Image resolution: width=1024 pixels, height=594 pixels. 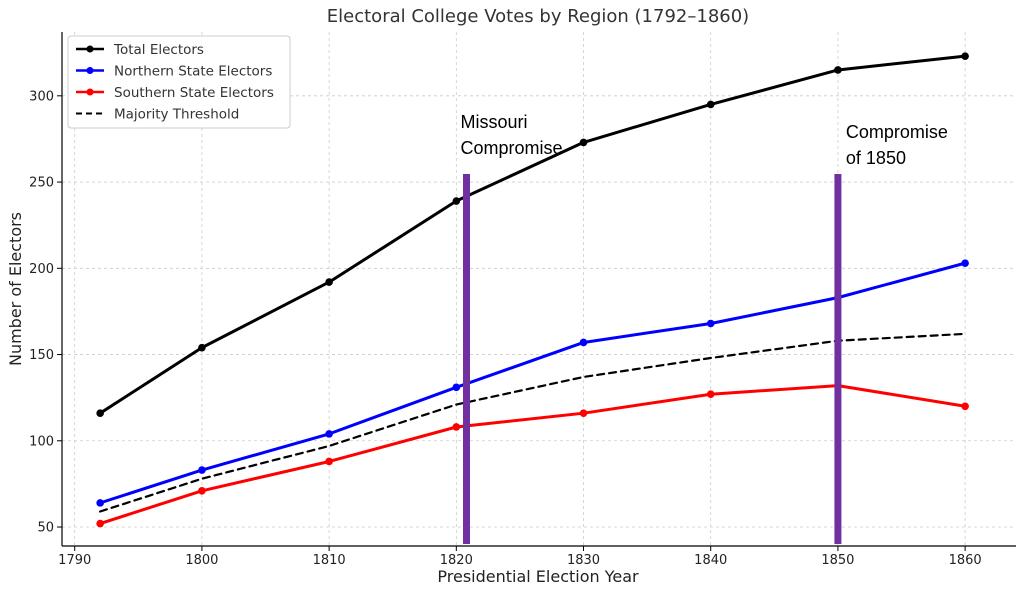 I want to click on y-tick-label: 50, so click(x=45, y=528).